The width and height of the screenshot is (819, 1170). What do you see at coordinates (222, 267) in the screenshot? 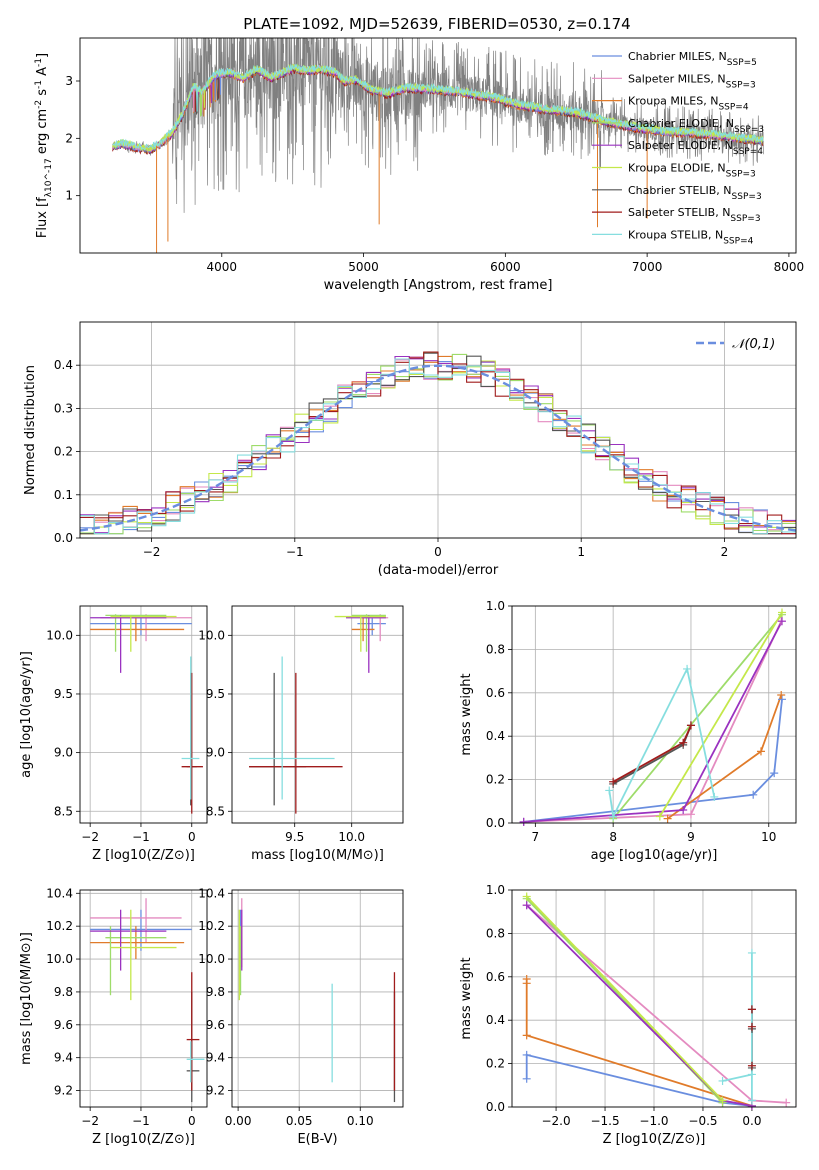
I see `x-tick-label: 4000` at bounding box center [222, 267].